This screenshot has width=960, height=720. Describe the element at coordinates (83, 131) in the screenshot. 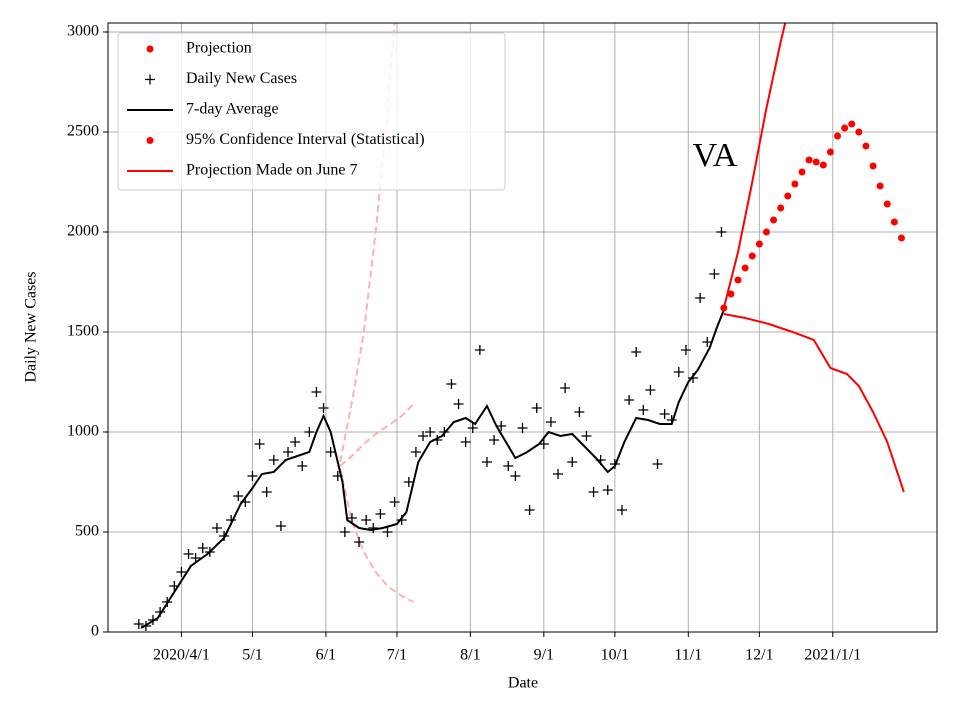

I see `y-tick-label: 2500` at that location.